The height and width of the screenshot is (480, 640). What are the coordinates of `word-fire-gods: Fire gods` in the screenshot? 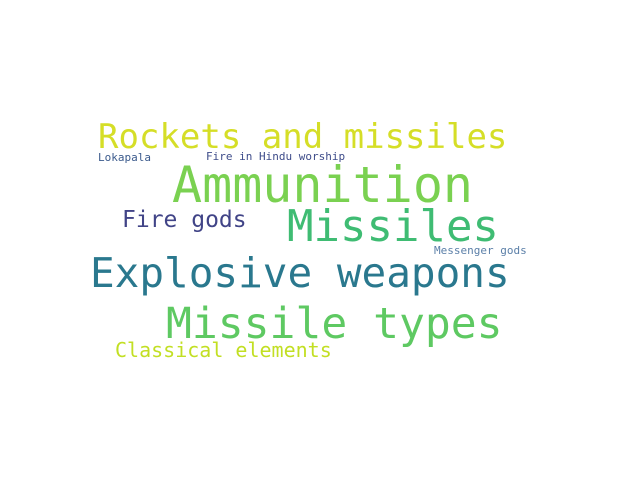 It's located at (184, 220).